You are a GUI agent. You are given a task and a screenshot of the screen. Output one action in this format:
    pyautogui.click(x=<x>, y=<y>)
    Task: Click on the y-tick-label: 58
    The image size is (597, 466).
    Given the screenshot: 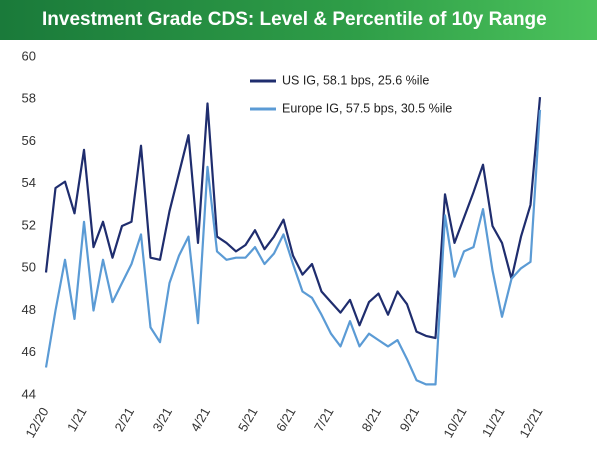 What is the action you would take?
    pyautogui.click(x=29, y=98)
    